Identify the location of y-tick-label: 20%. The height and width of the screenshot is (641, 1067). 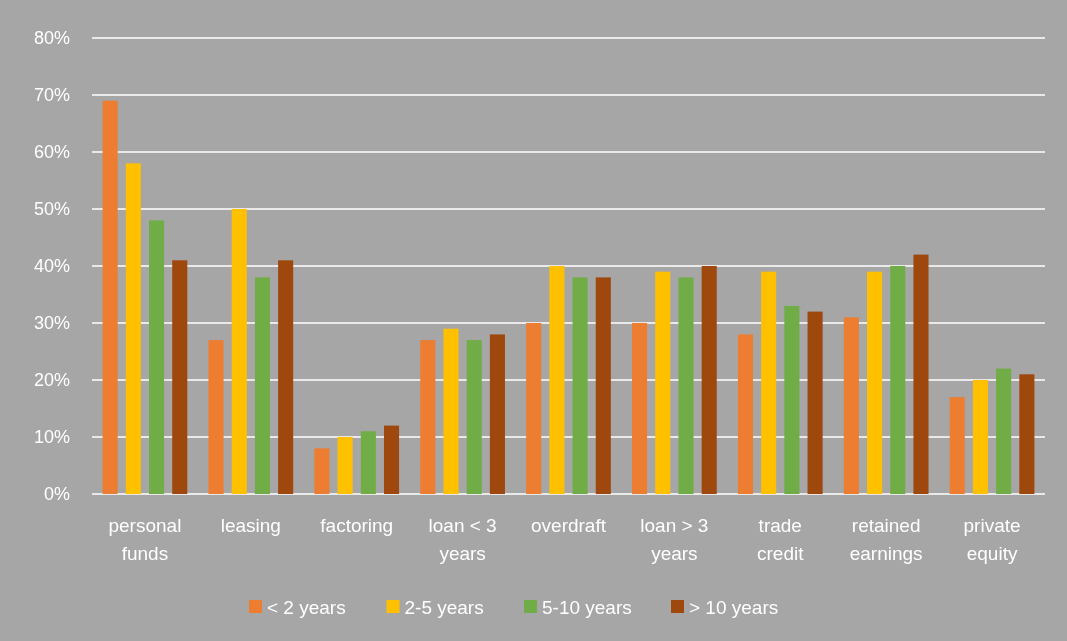
(51, 380).